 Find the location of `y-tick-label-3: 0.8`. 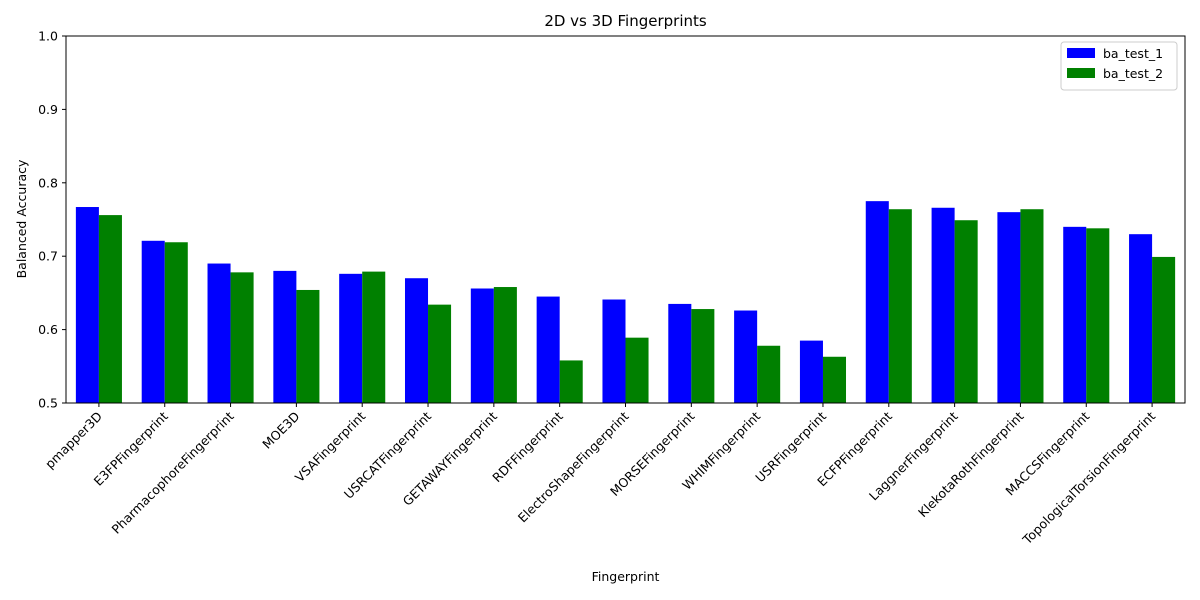

y-tick-label-3: 0.8 is located at coordinates (48, 182).